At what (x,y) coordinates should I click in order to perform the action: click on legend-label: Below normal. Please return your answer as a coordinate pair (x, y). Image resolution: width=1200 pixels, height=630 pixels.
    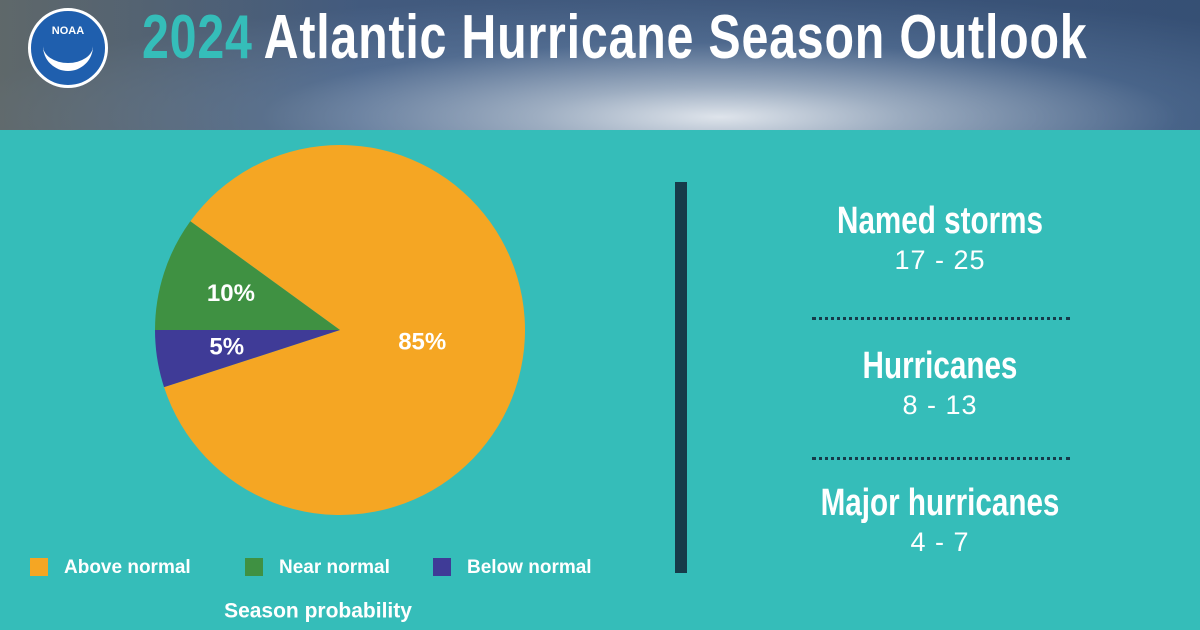
    Looking at the image, I should click on (529, 567).